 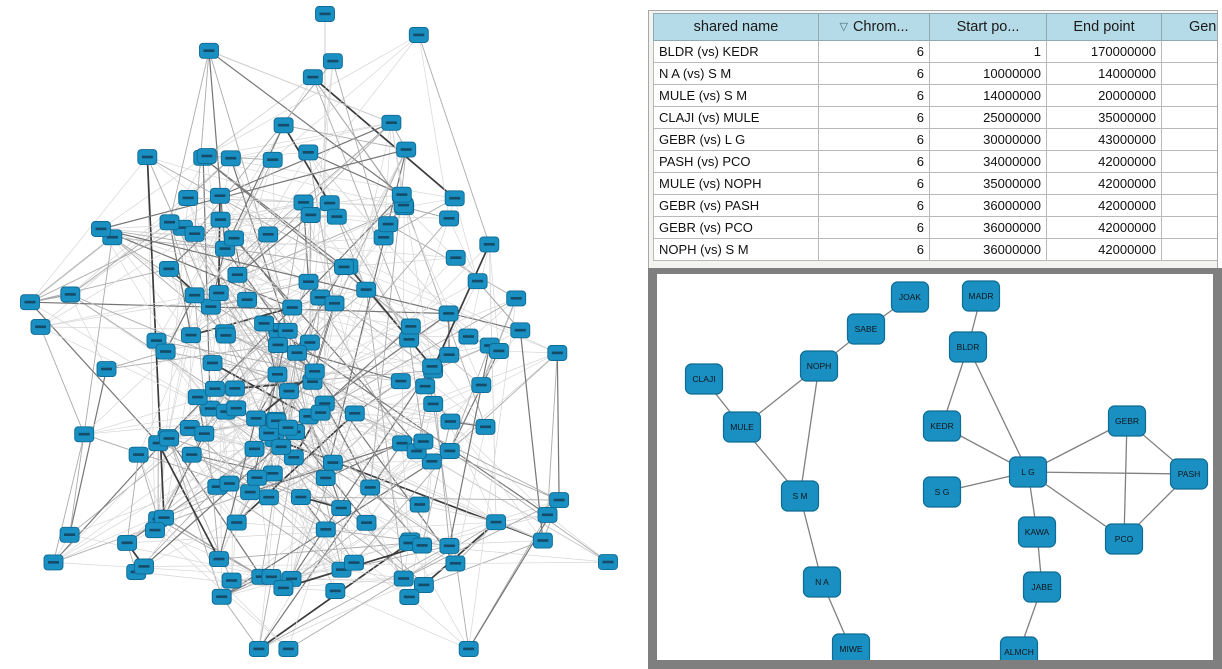 What do you see at coordinates (736, 139) in the screenshot?
I see `cell-shared_name: GEBR (vs) L G` at bounding box center [736, 139].